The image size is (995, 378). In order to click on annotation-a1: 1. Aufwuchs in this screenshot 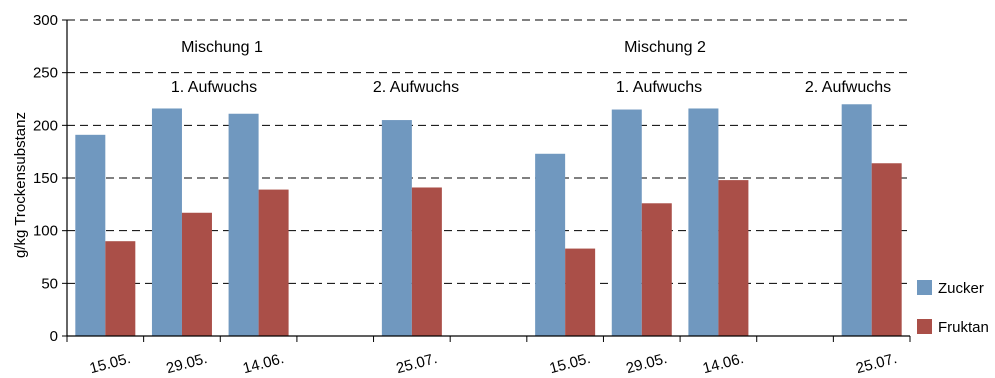, I will do `click(214, 87)`.